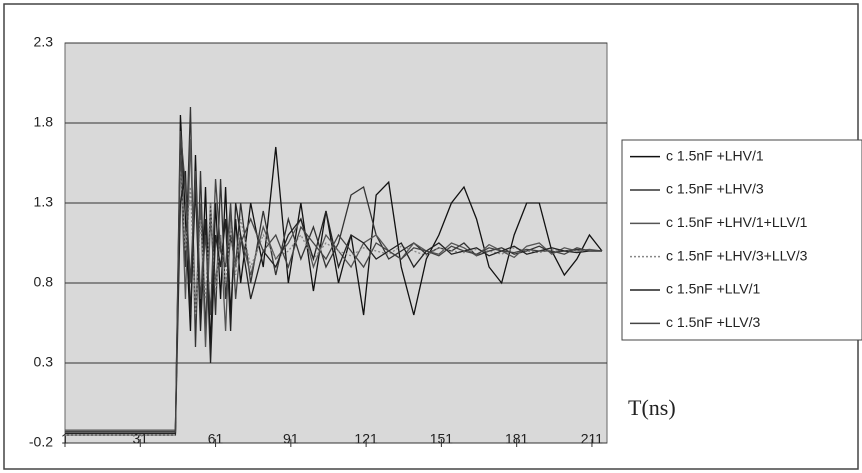 The image size is (862, 473). What do you see at coordinates (44, 282) in the screenshot?
I see `y-tick-label: 0.8` at bounding box center [44, 282].